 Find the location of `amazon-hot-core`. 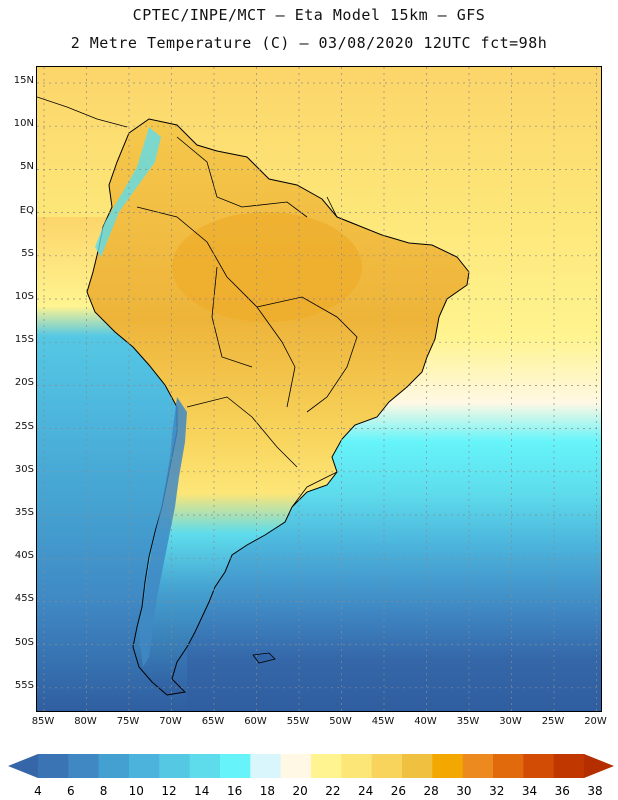

amazon-hot-core is located at coordinates (267, 267).